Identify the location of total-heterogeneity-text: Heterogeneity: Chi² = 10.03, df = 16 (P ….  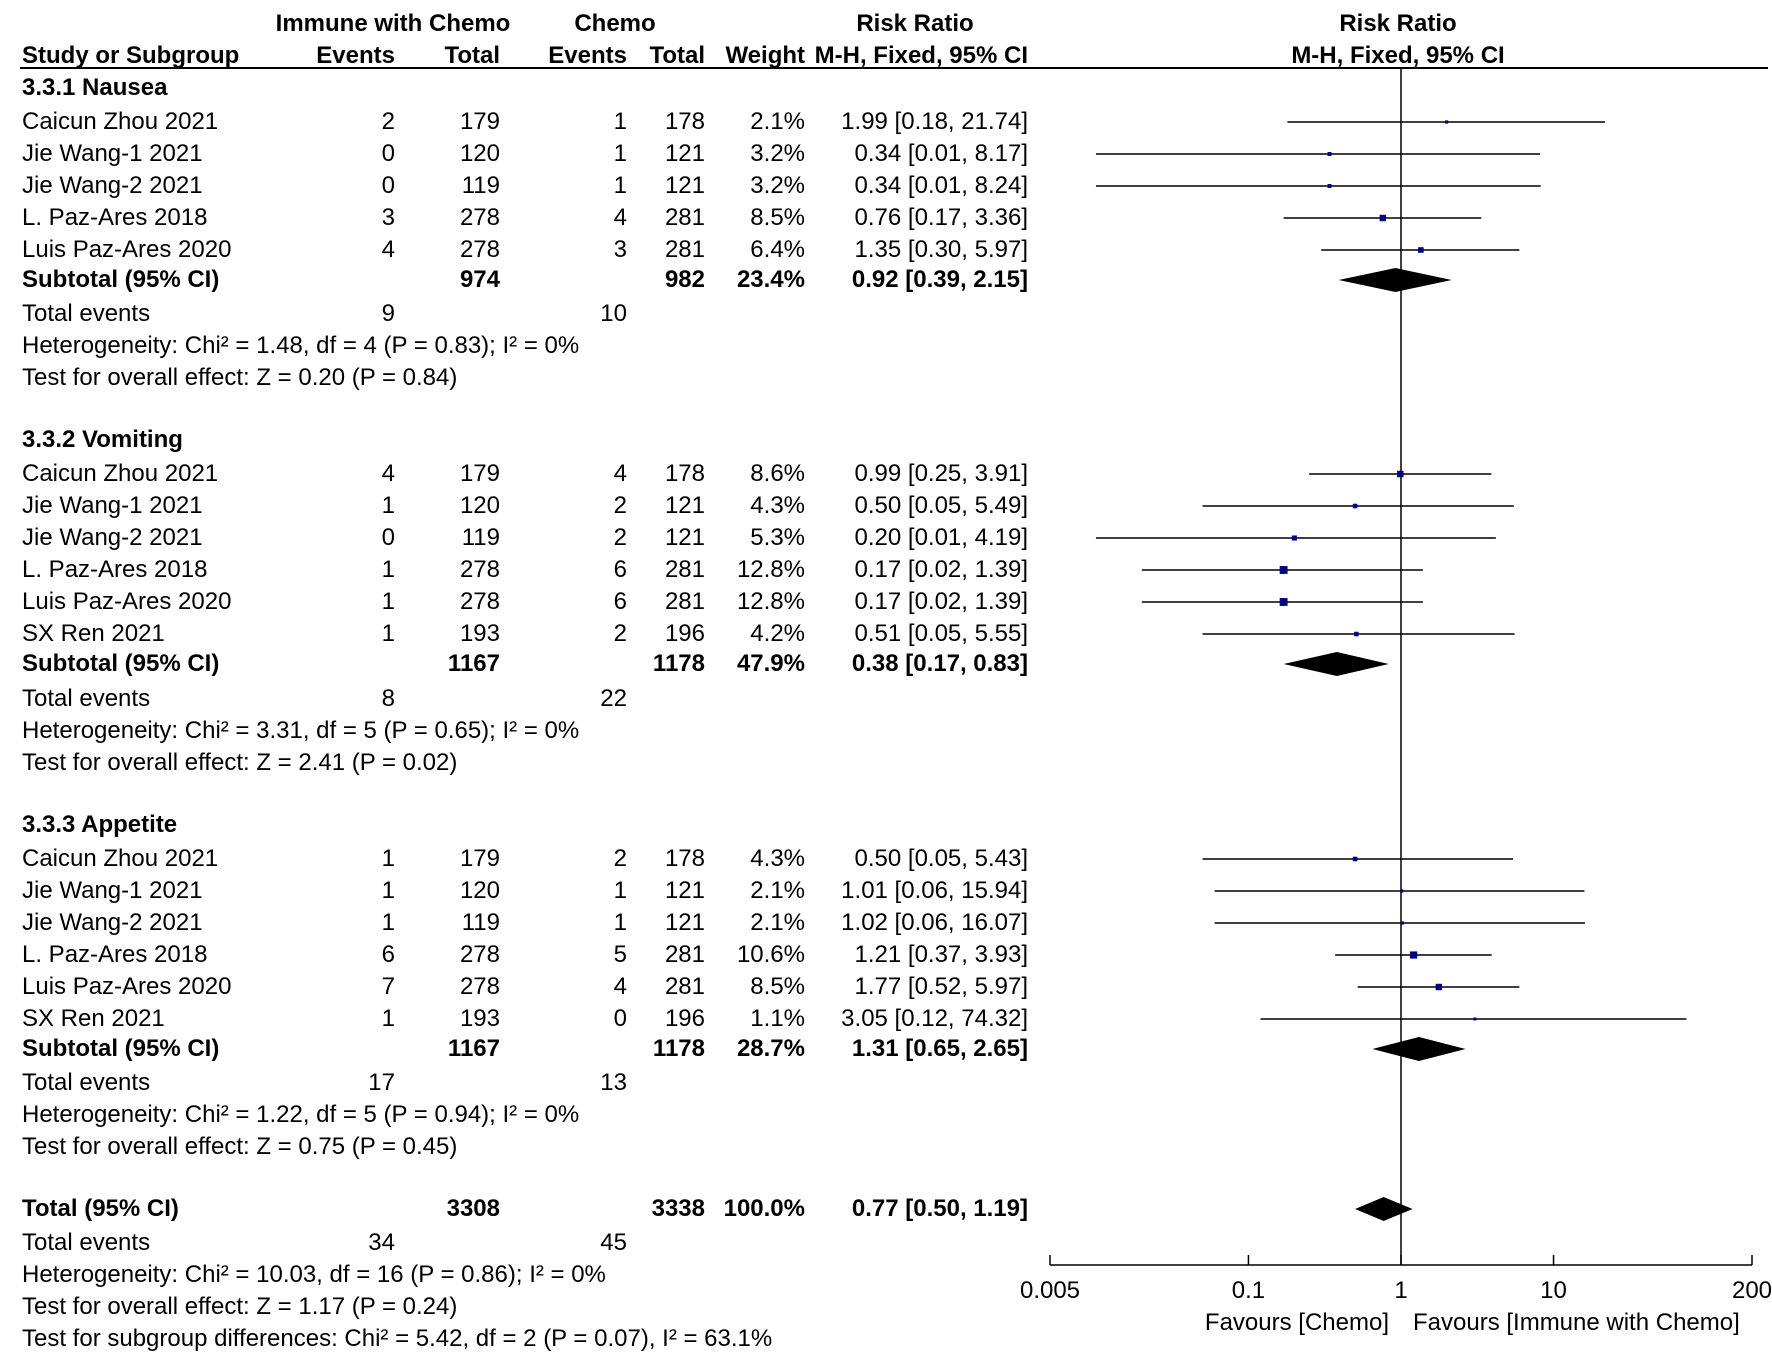
(314, 1274).